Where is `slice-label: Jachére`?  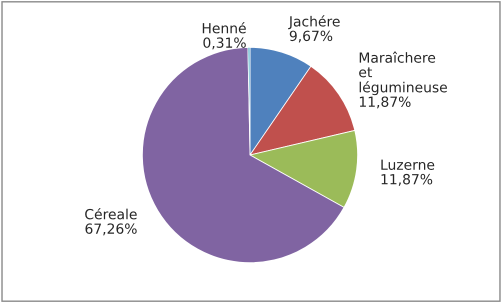
slice-label: Jachére is located at coordinates (314, 22).